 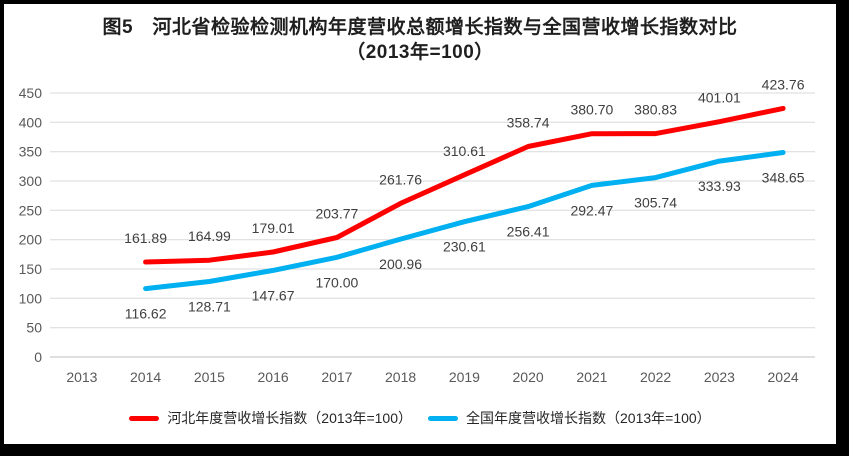 What do you see at coordinates (588, 418) in the screenshot?
I see `legend-label-national: 全国年度营收增长指数（2013年=100）` at bounding box center [588, 418].